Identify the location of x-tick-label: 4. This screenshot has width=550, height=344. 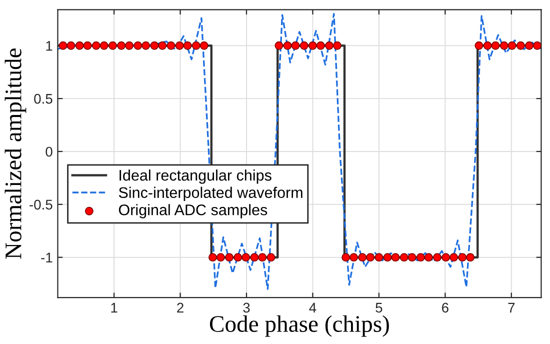
(312, 307).